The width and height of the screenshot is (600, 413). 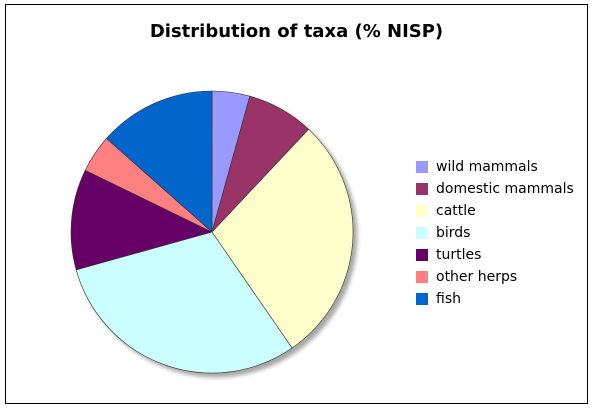 What do you see at coordinates (495, 255) in the screenshot?
I see `legend-item: turtles` at bounding box center [495, 255].